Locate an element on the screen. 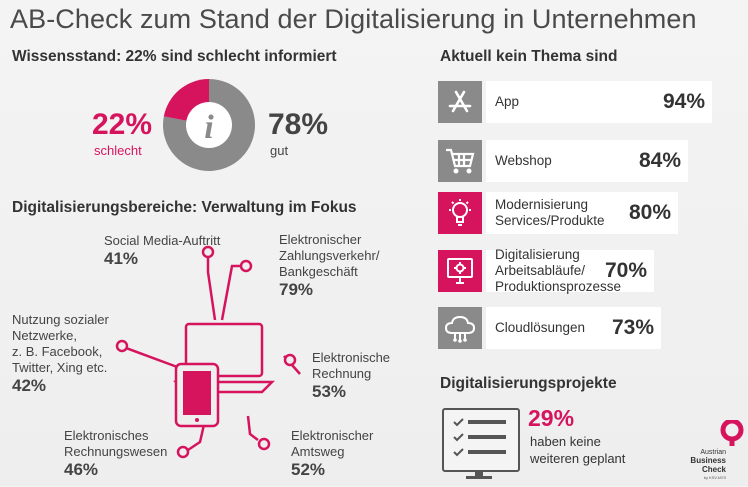  lightbulb-icon is located at coordinates (460, 213).